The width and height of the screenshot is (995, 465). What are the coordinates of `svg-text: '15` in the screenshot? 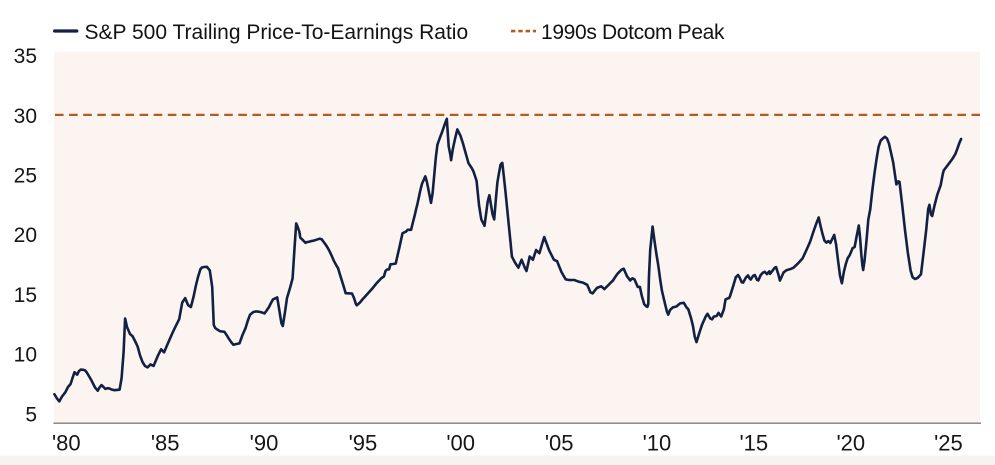 It's located at (753, 443).